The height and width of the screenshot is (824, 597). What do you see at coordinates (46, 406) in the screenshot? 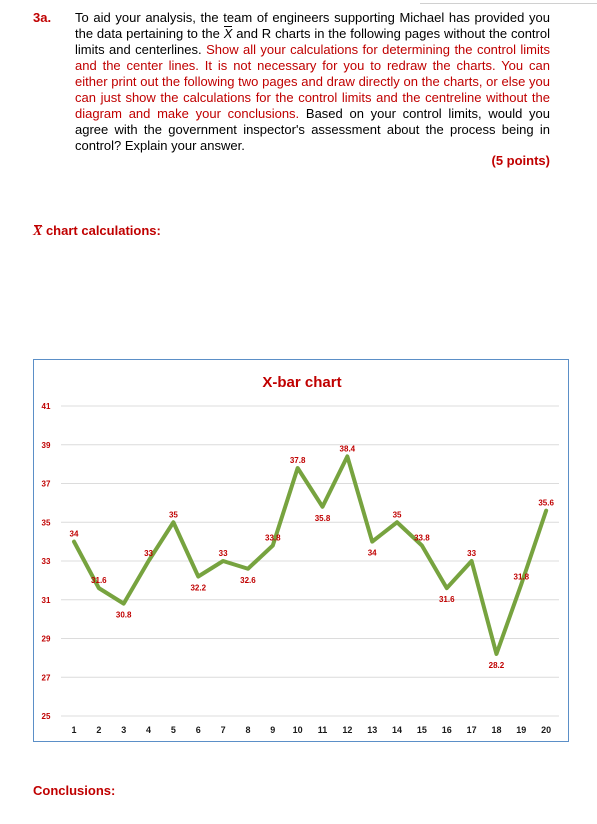
I see `y-tick-label: 41` at bounding box center [46, 406].